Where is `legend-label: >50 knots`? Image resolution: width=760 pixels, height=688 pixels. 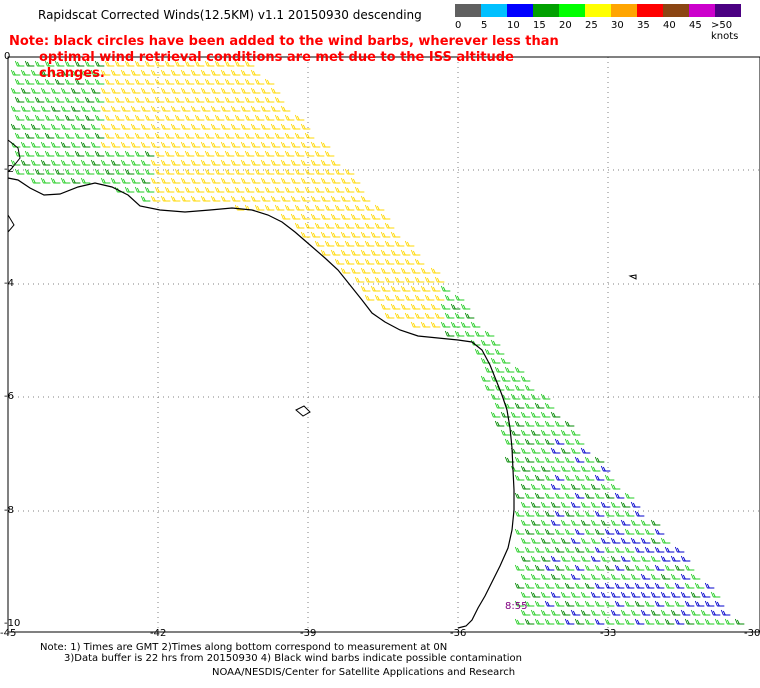
legend-label: >50 knots is located at coordinates (725, 31).